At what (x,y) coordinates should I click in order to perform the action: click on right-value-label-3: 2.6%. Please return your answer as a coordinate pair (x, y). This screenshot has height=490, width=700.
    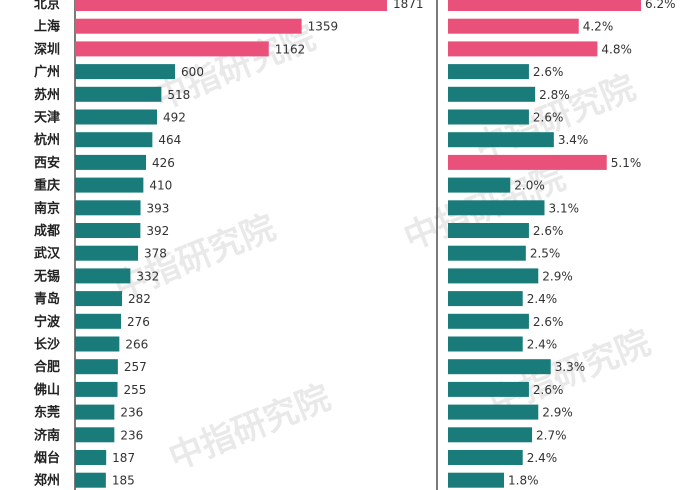
    Looking at the image, I should click on (548, 72).